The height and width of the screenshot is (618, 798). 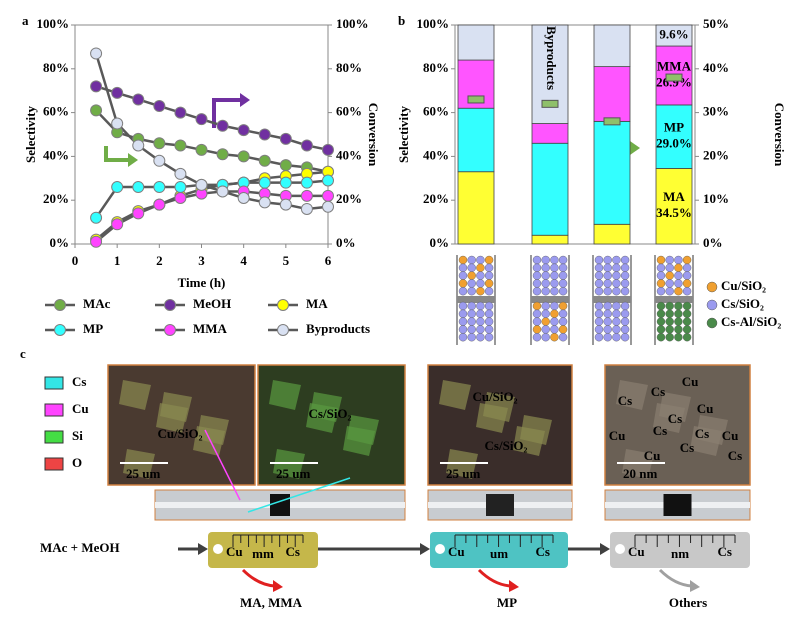 What do you see at coordinates (77, 462) in the screenshot?
I see `legend-label: O` at bounding box center [77, 462].